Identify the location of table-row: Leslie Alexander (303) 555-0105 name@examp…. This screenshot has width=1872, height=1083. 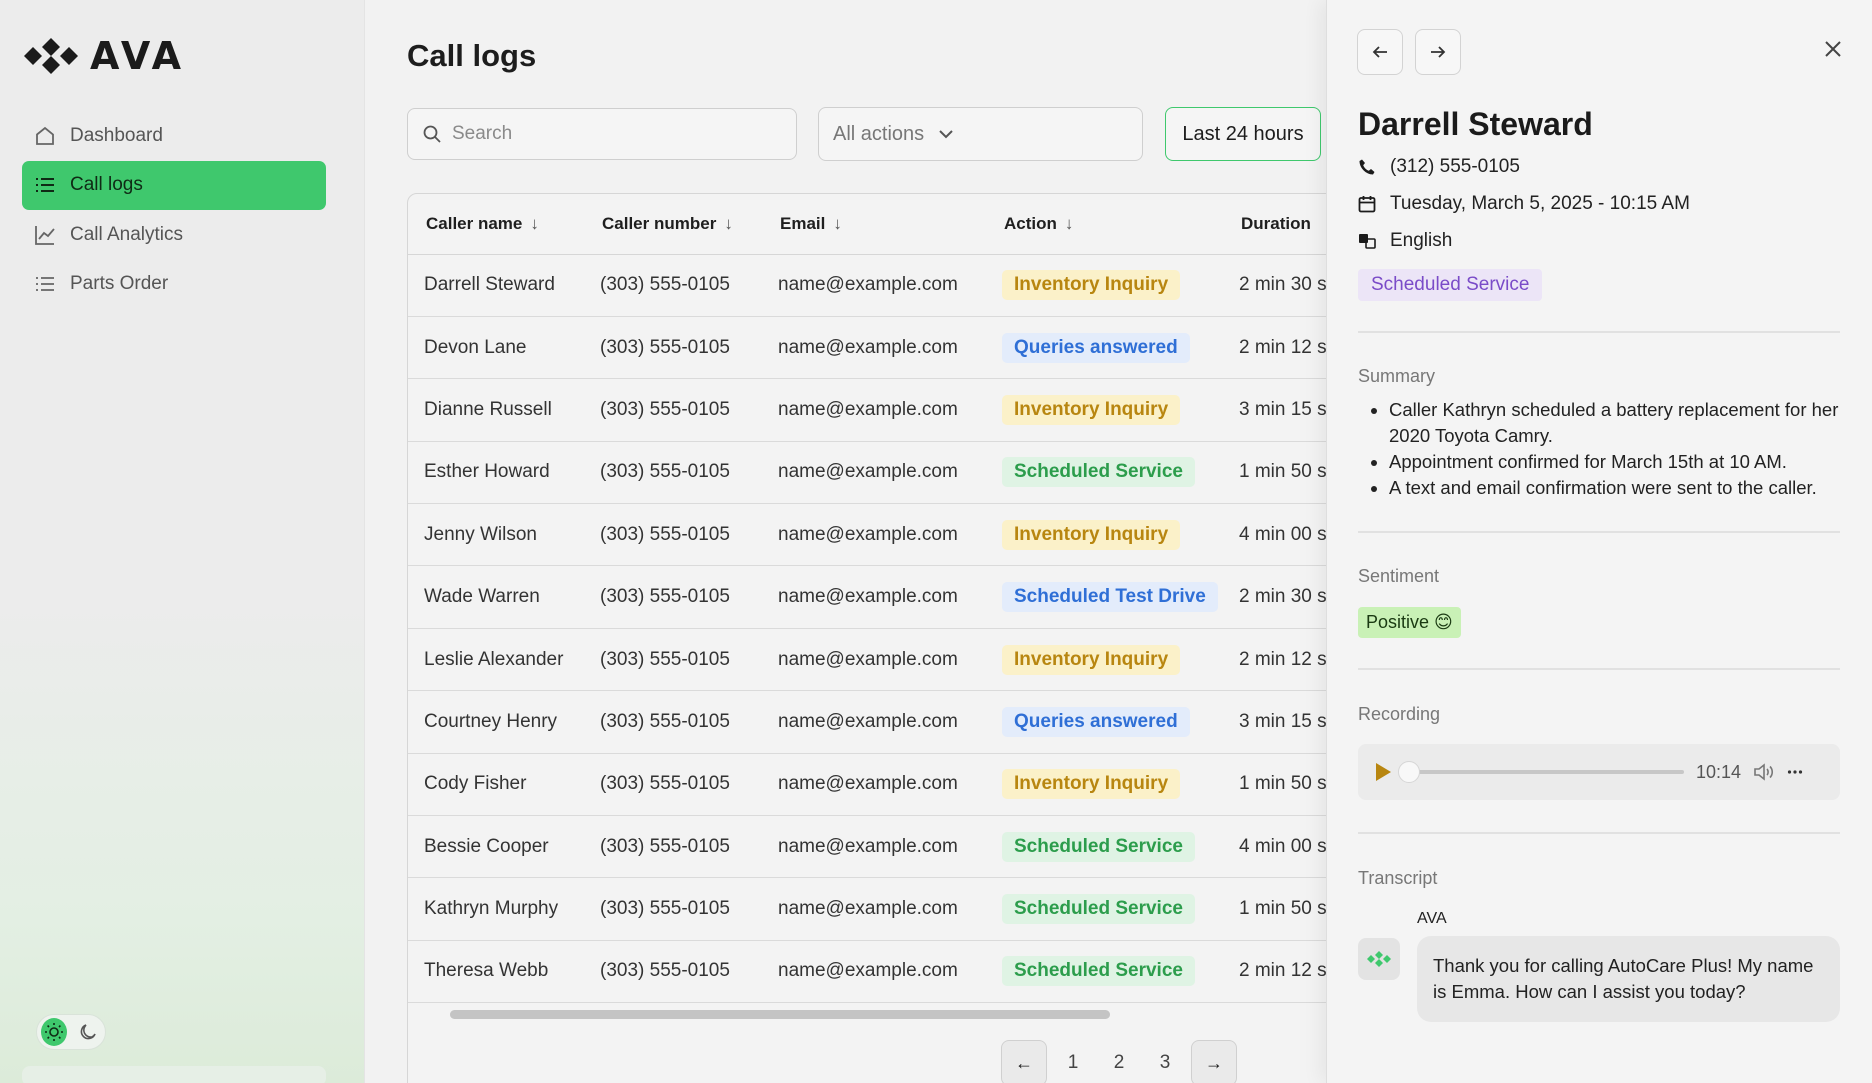
(907, 660).